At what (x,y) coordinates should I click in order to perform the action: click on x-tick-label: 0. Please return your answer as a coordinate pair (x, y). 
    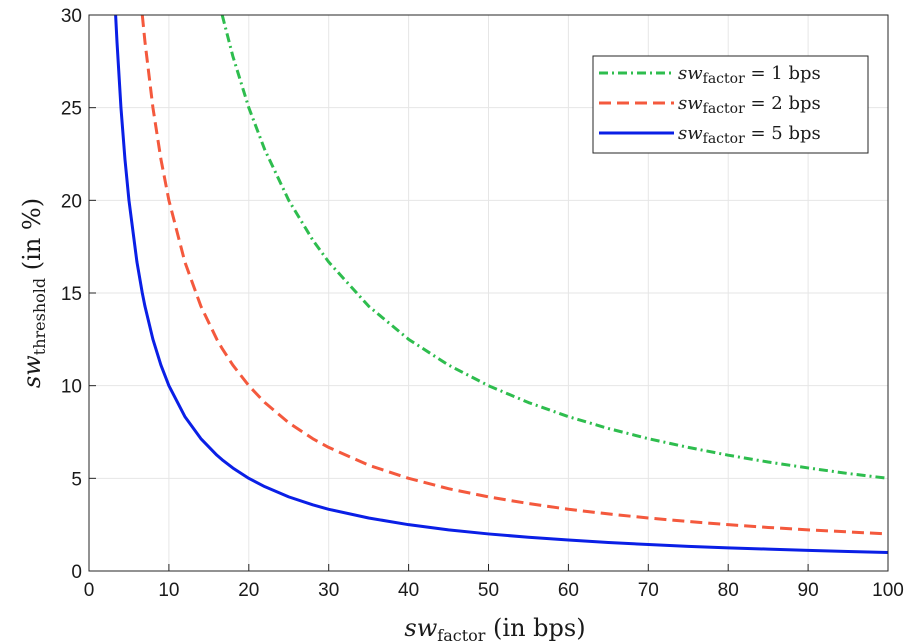
    Looking at the image, I should click on (89, 590).